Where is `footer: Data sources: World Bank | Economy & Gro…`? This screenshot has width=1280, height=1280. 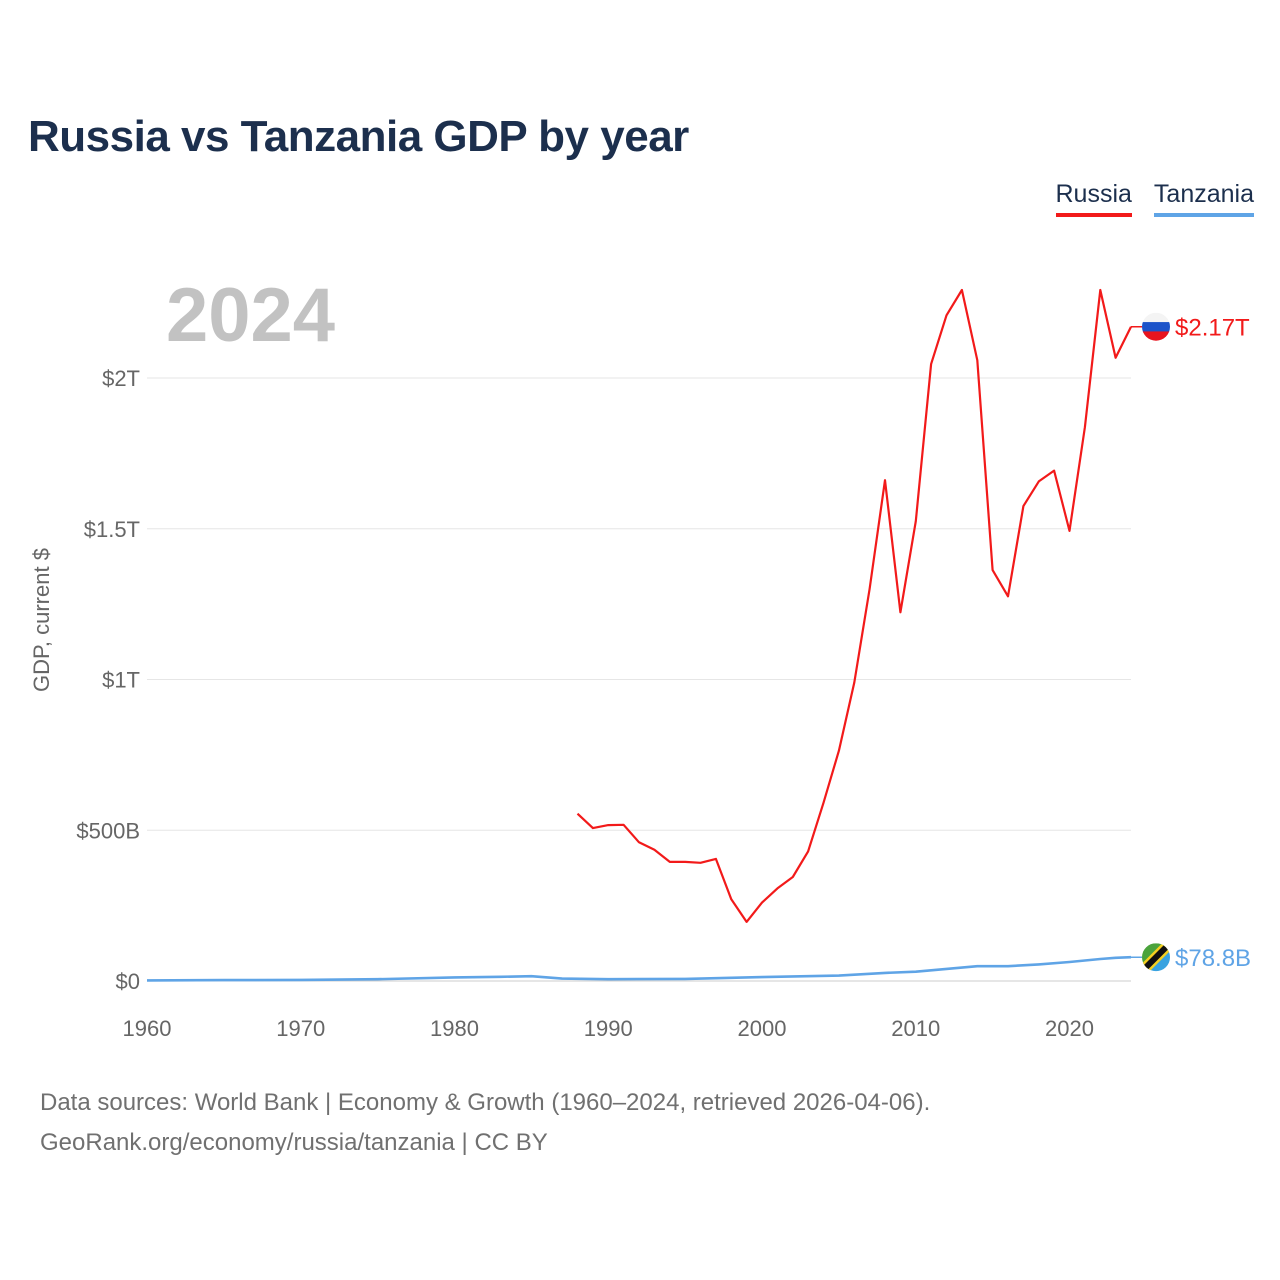 footer: Data sources: World Bank | Economy & Gro… is located at coordinates (485, 1123).